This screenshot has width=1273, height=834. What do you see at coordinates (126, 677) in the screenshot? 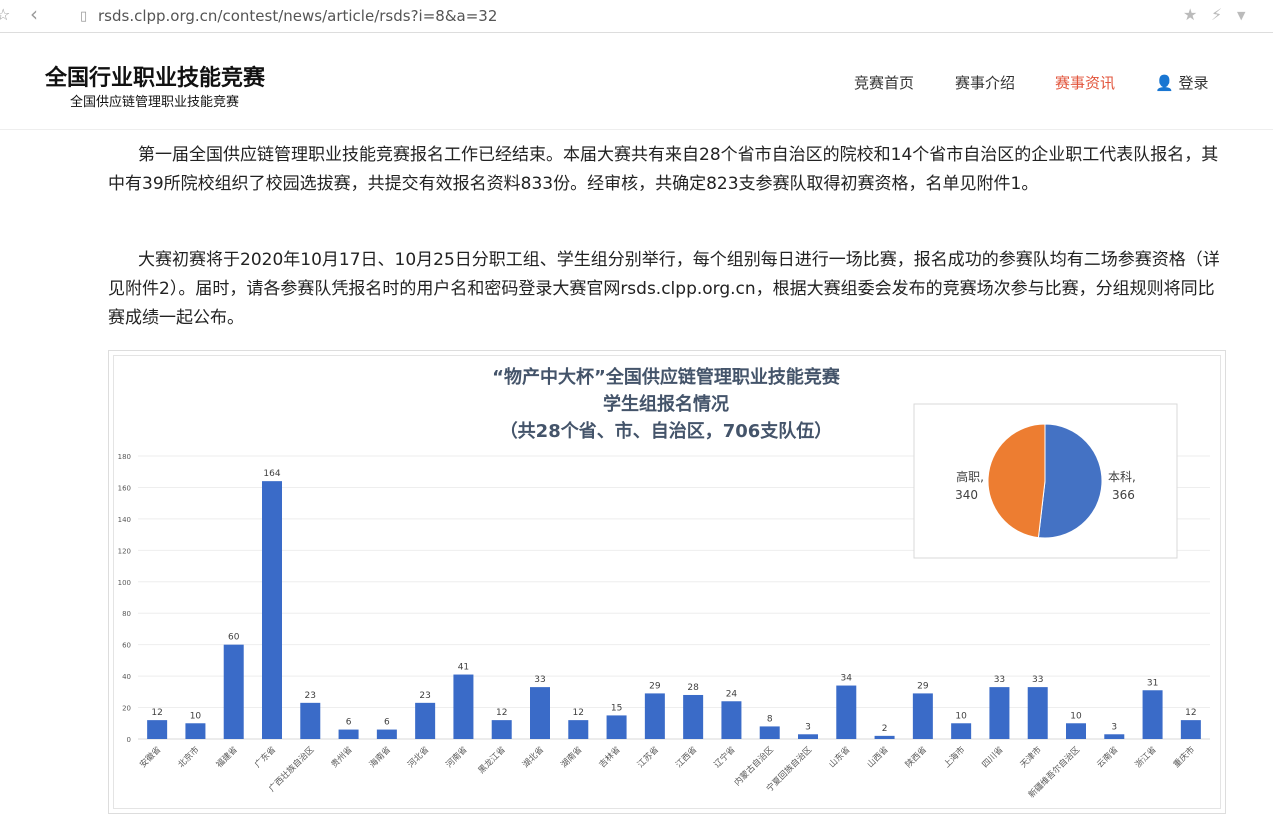
I see `y-tick-label: 40` at bounding box center [126, 677].